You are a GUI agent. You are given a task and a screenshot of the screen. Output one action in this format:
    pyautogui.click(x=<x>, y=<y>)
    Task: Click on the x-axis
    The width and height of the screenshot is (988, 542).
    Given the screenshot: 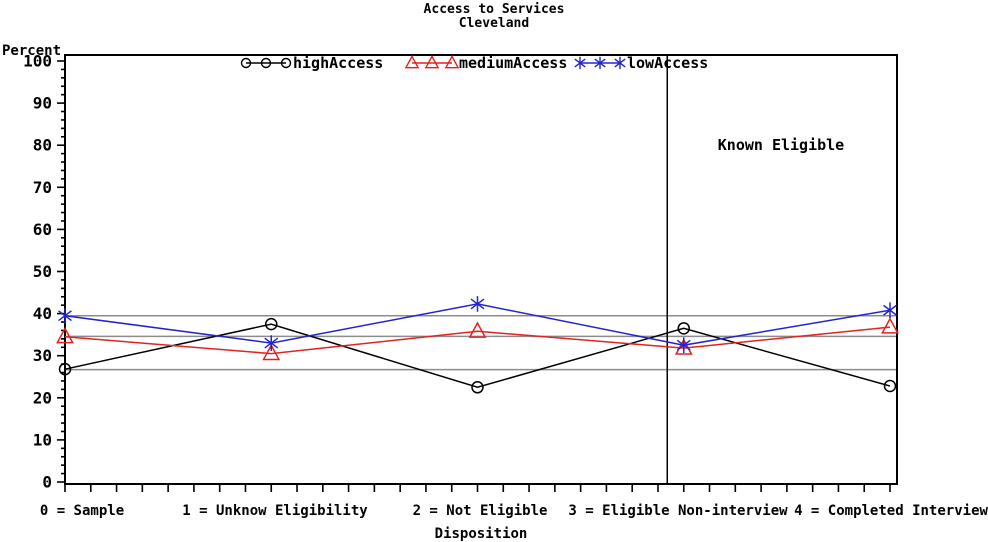 What is the action you would take?
    pyautogui.click(x=477, y=488)
    